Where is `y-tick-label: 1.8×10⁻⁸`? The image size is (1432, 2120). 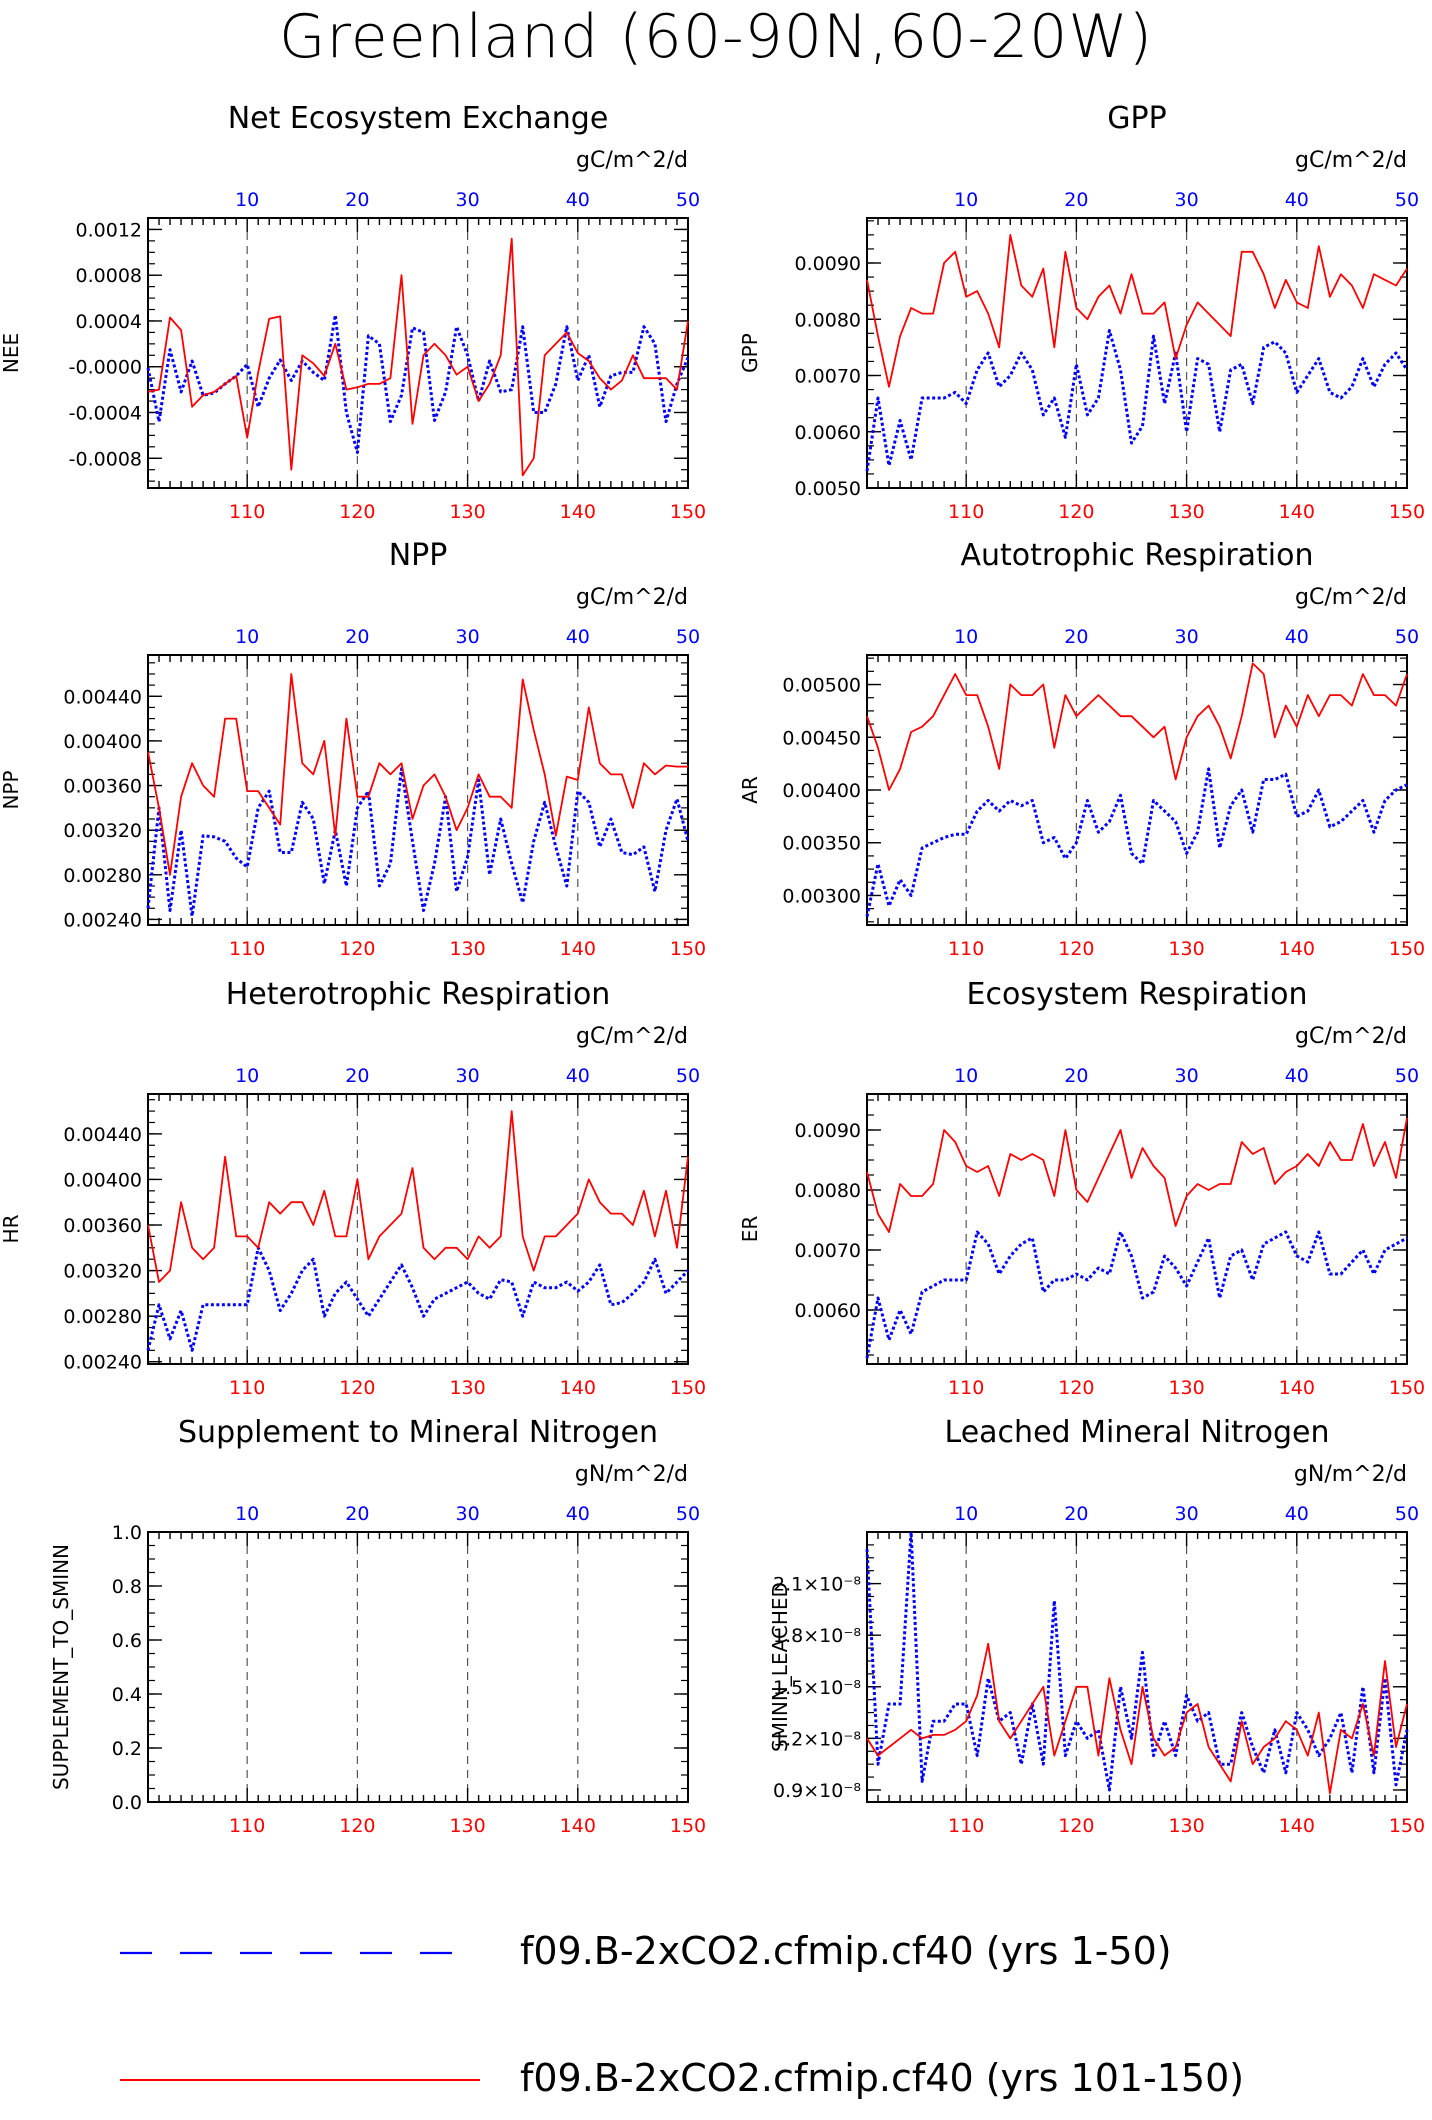 y-tick-label: 1.8×10⁻⁸ is located at coordinates (817, 1636).